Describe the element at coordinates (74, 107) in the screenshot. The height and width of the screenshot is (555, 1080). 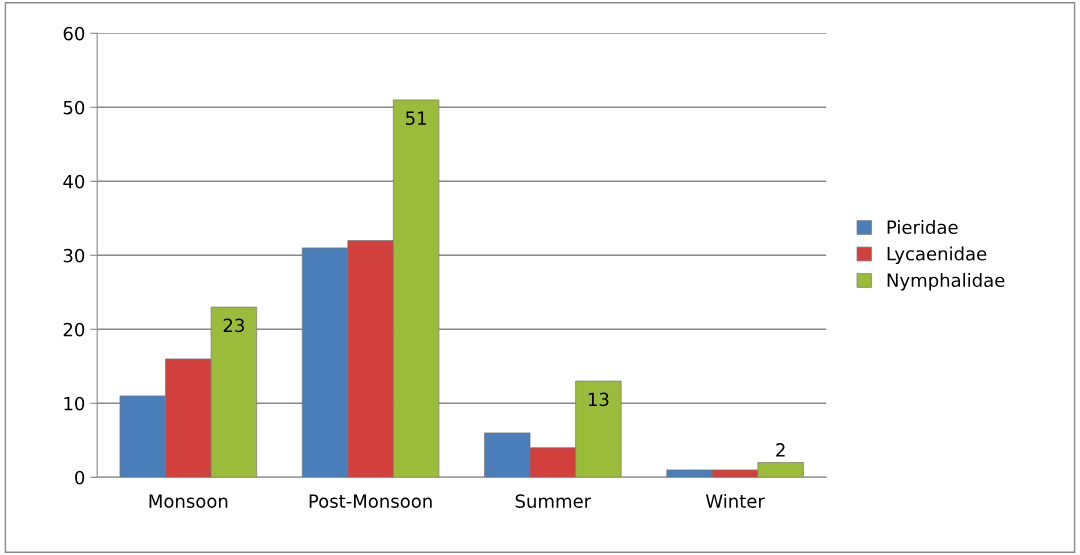
I see `y-tick-label: 50` at that location.